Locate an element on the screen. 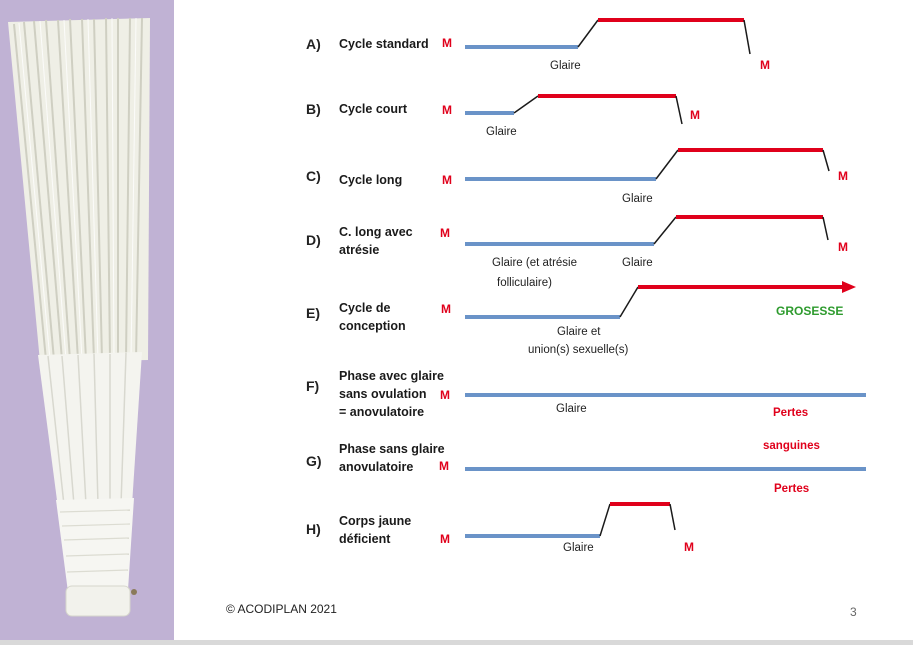  row-g-title-line1: Phase sans glaire is located at coordinates (392, 449).